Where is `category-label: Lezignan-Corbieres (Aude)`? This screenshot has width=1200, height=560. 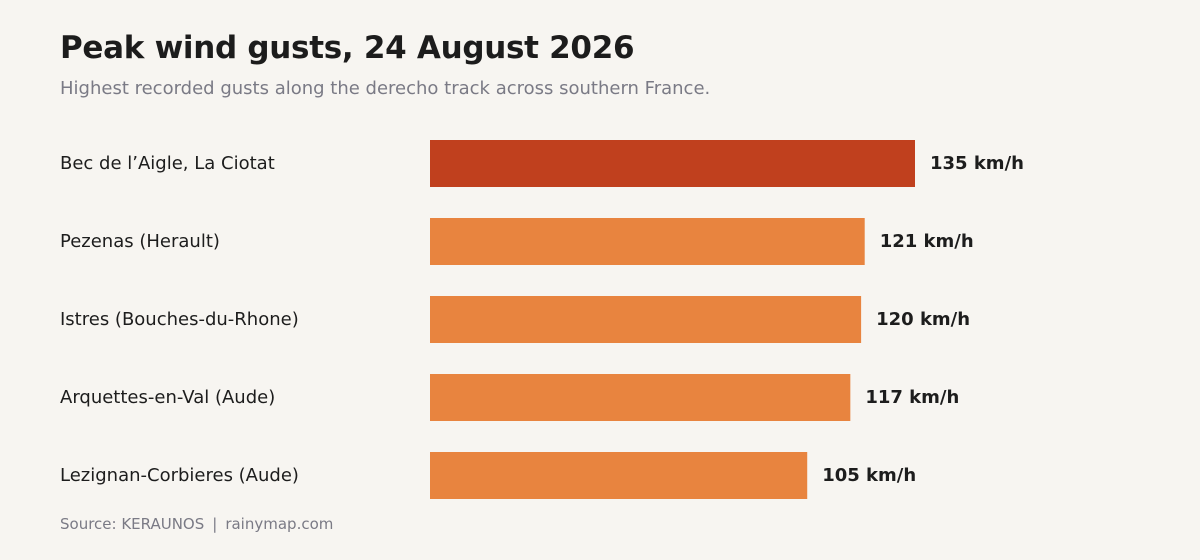 category-label: Lezignan-Corbieres (Aude) is located at coordinates (179, 475).